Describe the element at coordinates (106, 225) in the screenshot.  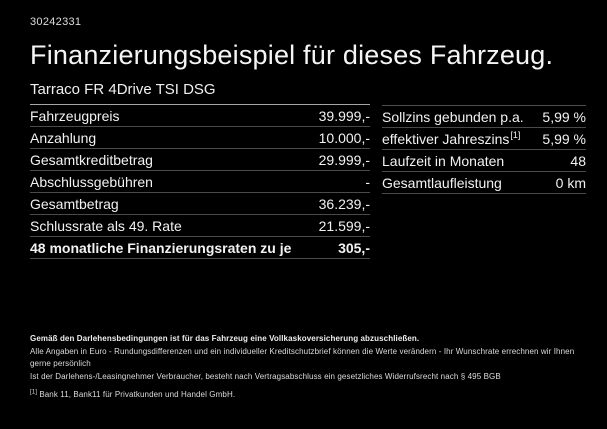
I see `row-label: Schlussrate als 49. Rate` at that location.